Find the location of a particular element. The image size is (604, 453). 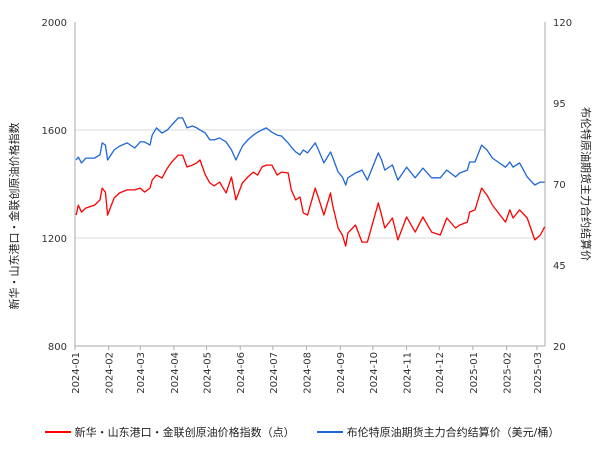

x-tick-label: 2025-01 is located at coordinates (474, 373).